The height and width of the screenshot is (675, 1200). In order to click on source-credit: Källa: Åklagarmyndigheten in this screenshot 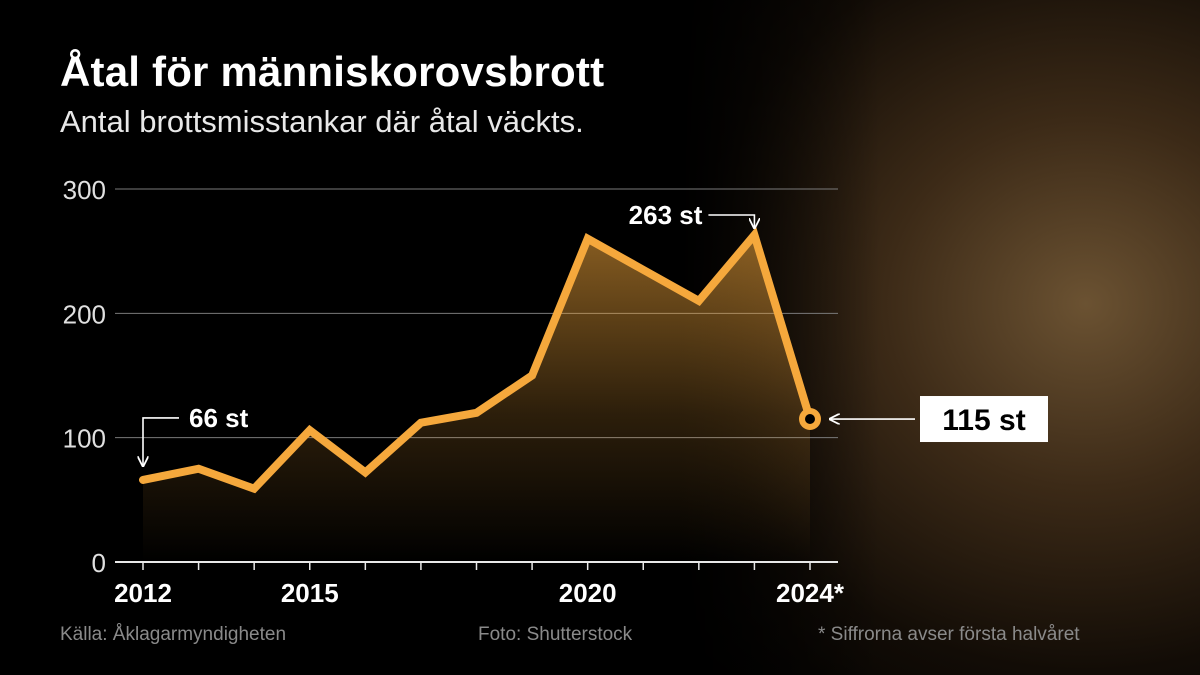, I will do `click(173, 634)`.